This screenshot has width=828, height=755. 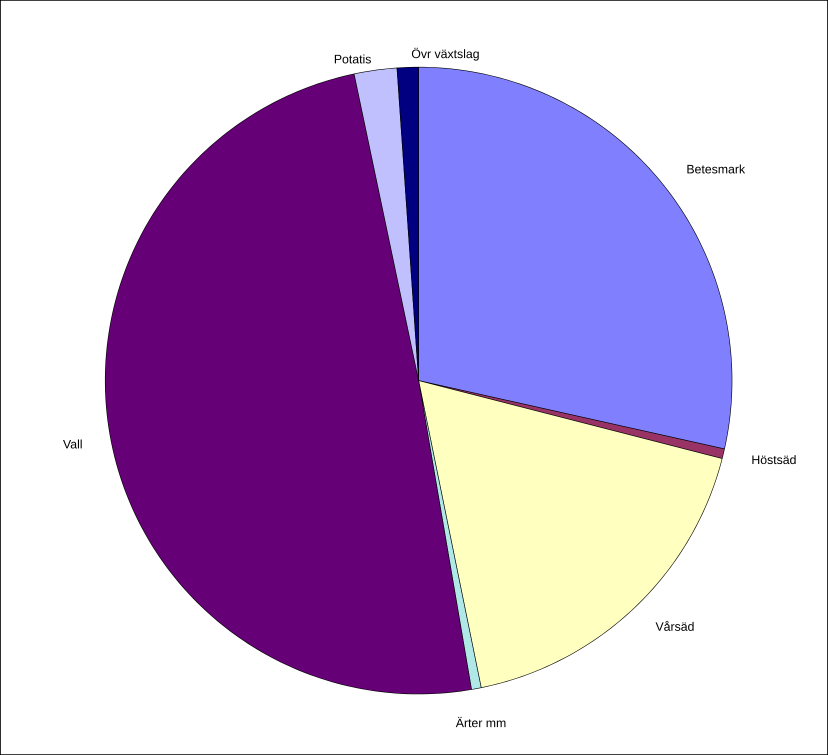 What do you see at coordinates (675, 625) in the screenshot?
I see `slice-label: Vårsäd` at bounding box center [675, 625].